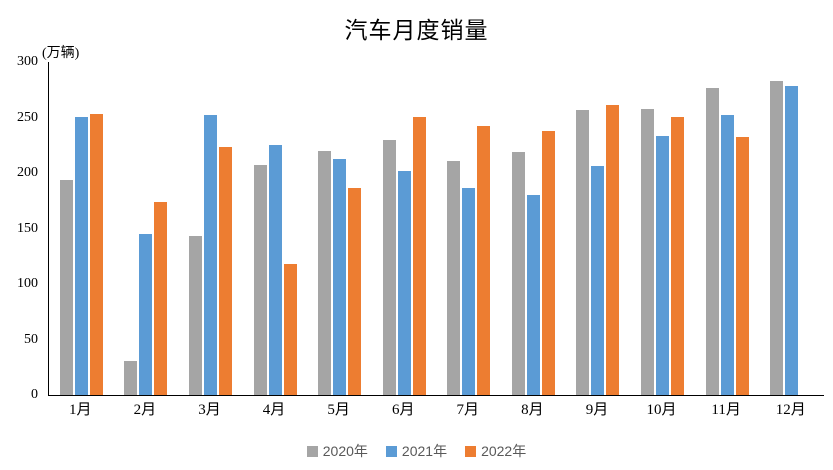 This screenshot has width=833, height=470. What do you see at coordinates (792, 240) in the screenshot?
I see `bar-2021年-12月` at bounding box center [792, 240].